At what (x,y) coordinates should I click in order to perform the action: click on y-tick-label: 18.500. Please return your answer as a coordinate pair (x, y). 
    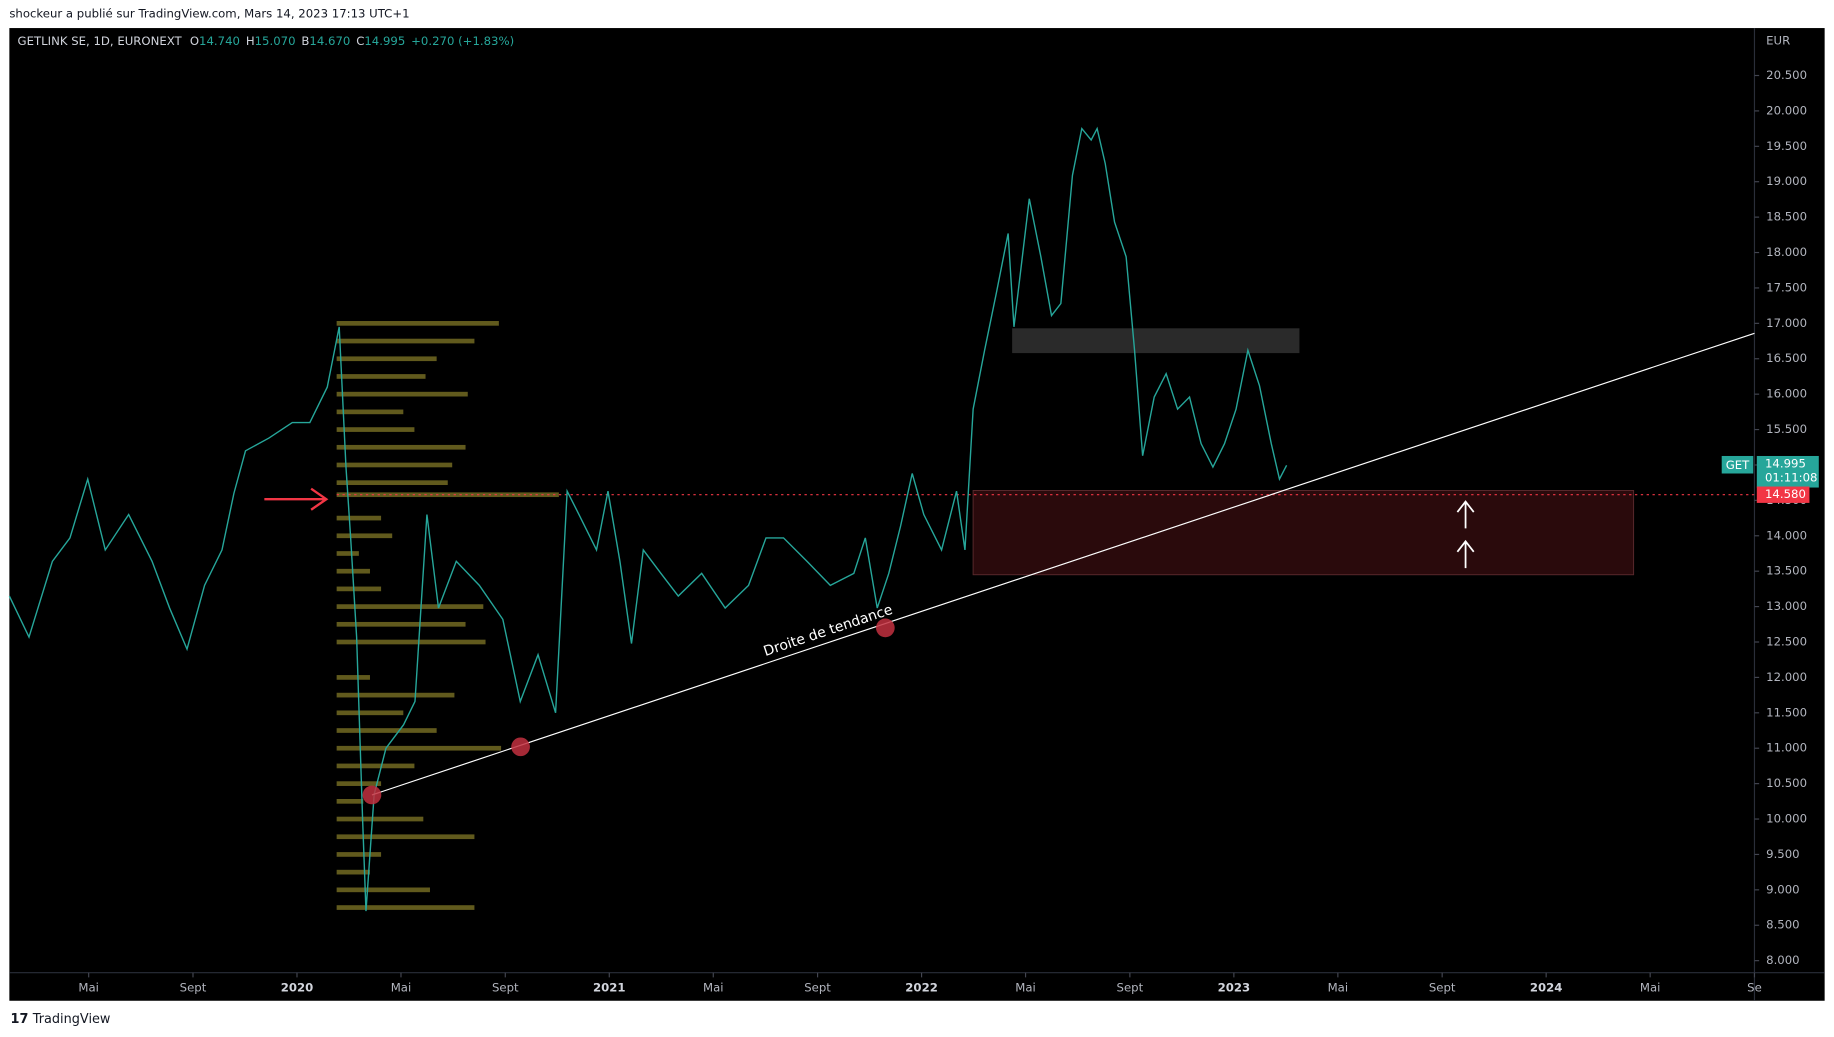
    Looking at the image, I should click on (1786, 217).